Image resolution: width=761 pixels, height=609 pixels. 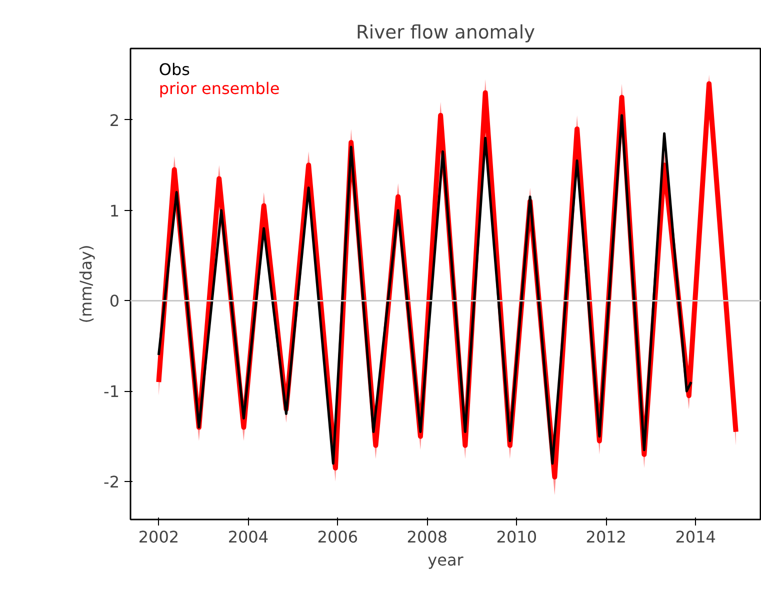 What do you see at coordinates (337, 537) in the screenshot?
I see `x-tick-label: 2006` at bounding box center [337, 537].